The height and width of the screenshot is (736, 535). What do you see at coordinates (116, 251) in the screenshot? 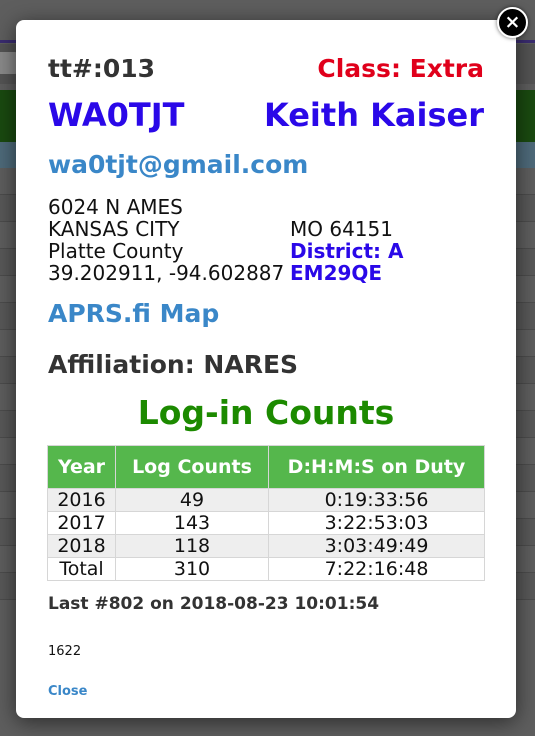
I see `county: Platte County` at bounding box center [116, 251].